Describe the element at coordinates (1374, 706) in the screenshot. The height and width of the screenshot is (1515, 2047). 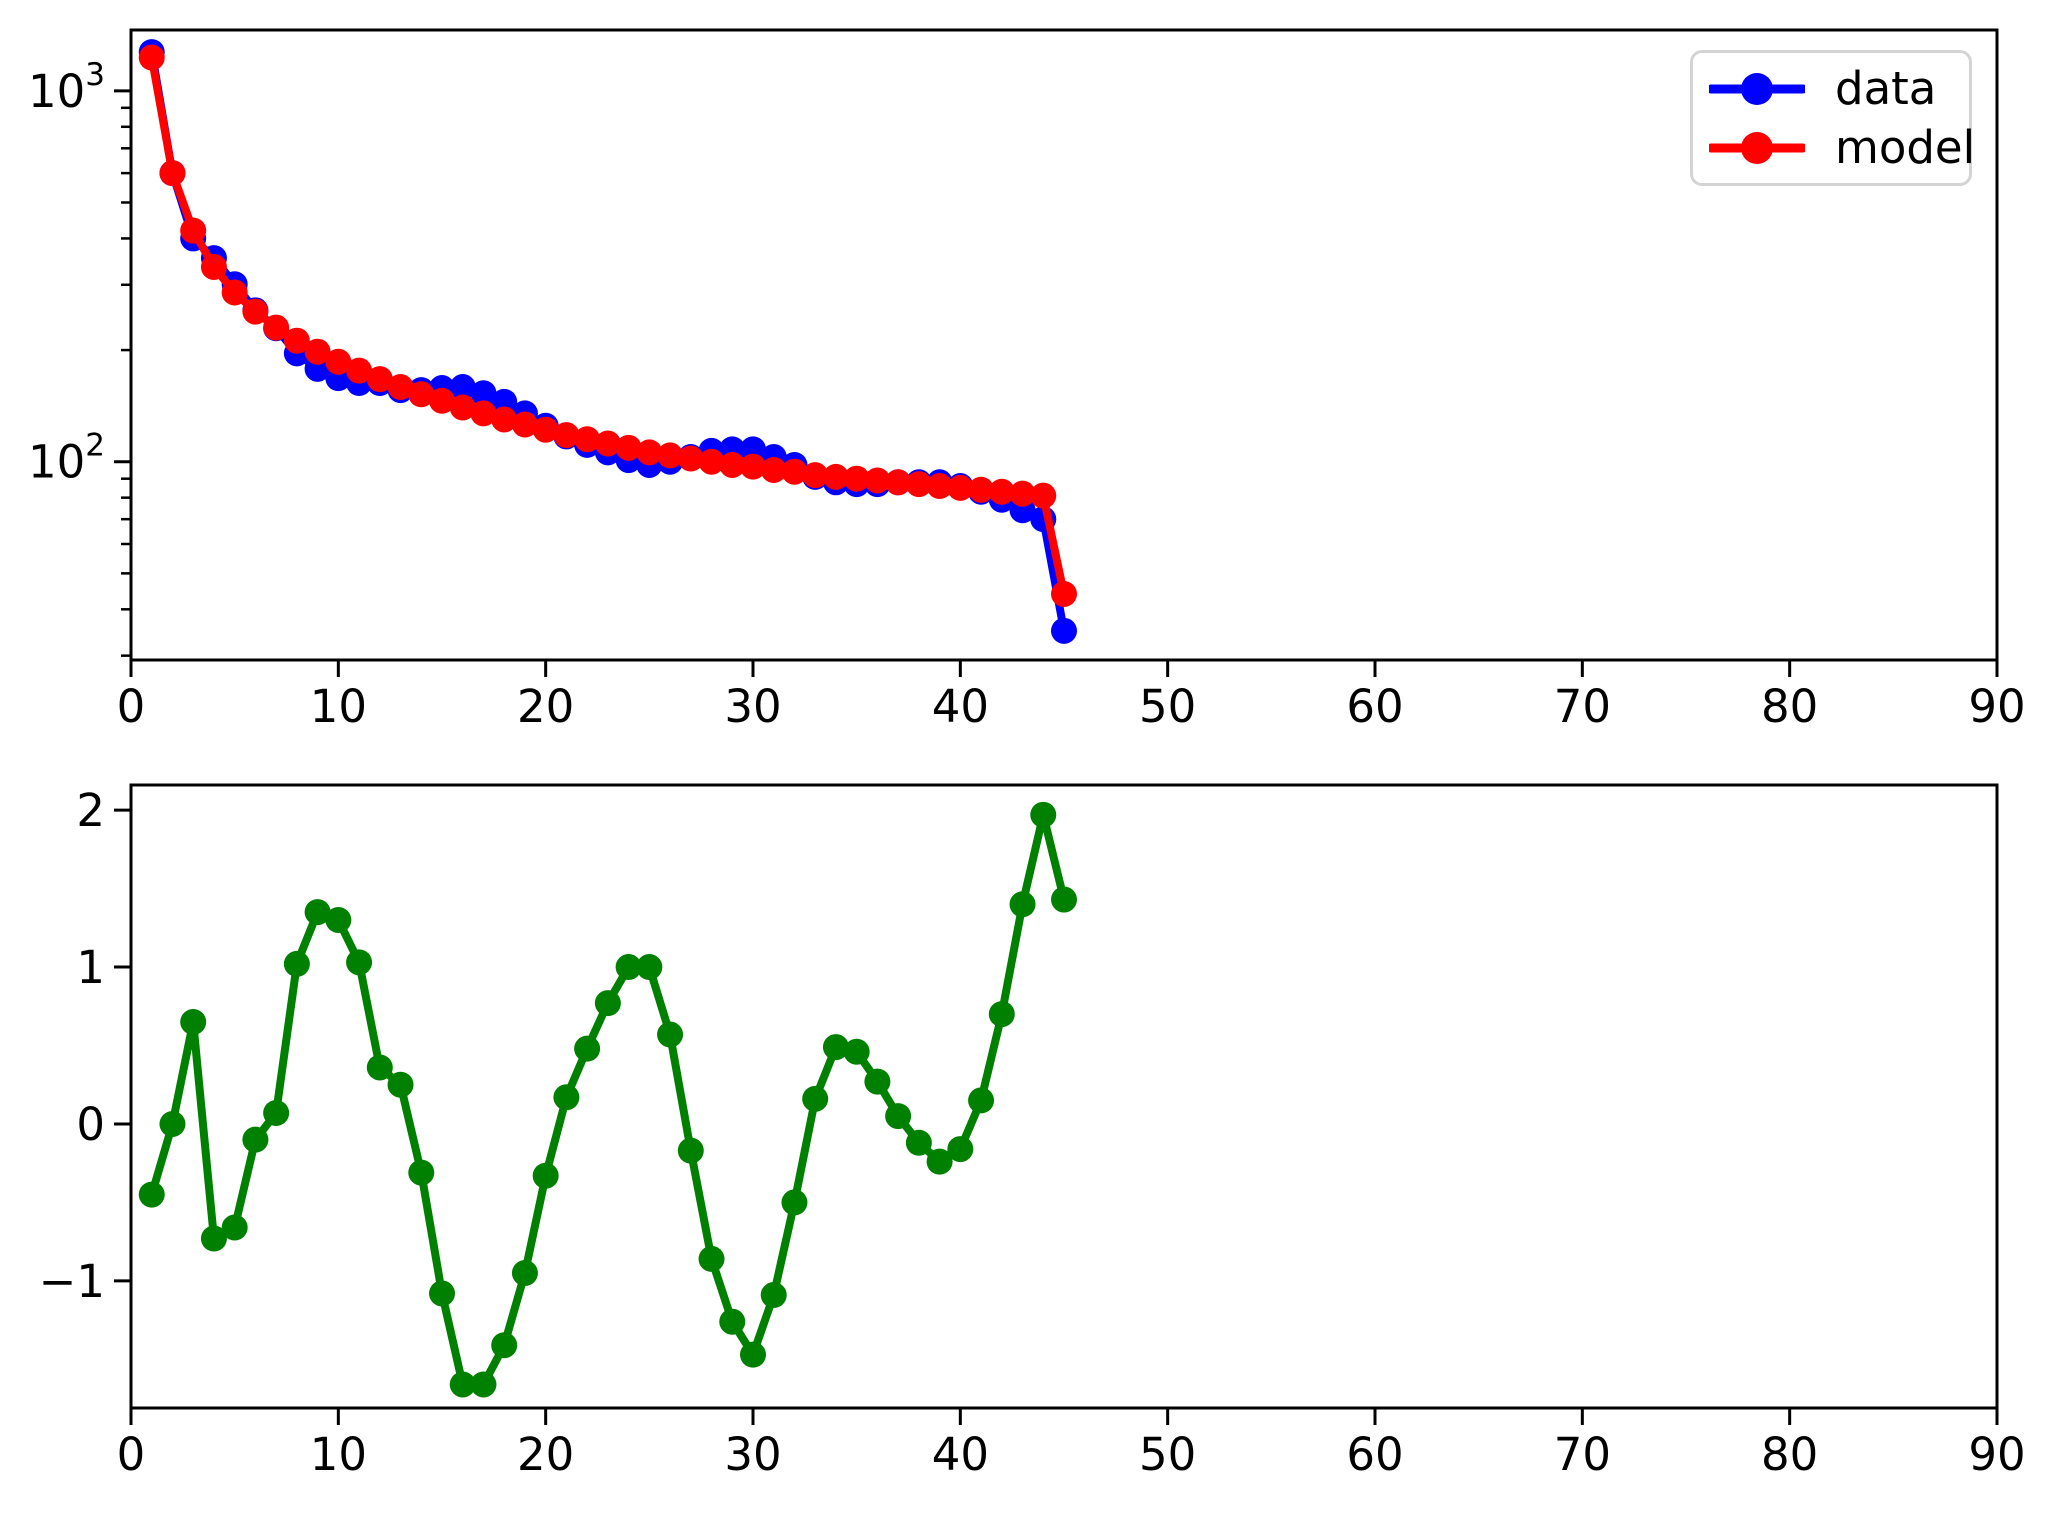
I see `top-plot-x-tick-label: 60` at that location.